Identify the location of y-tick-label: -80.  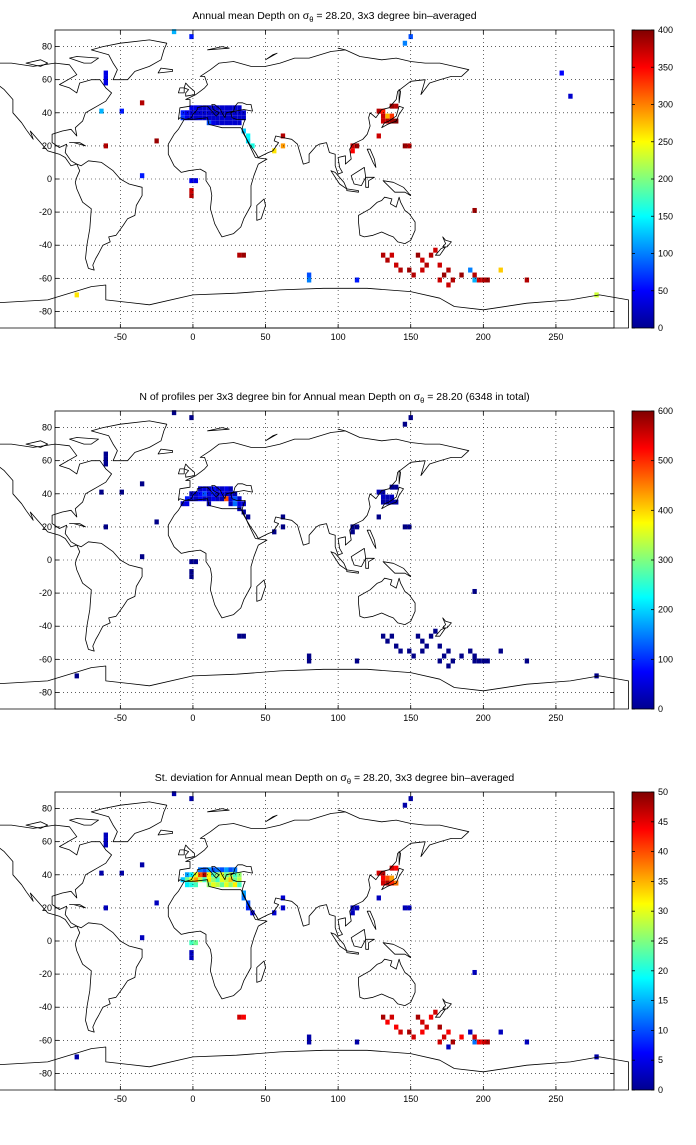
(45, 692).